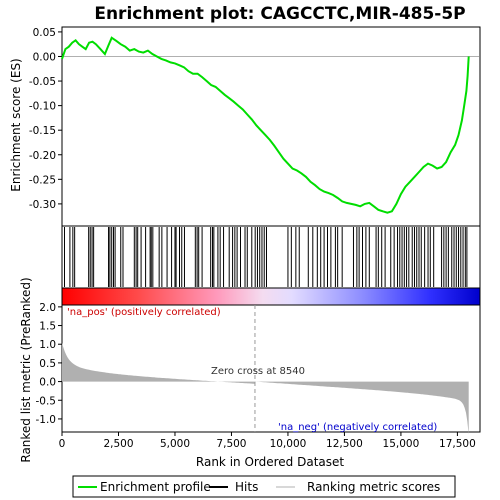 Image resolution: width=500 pixels, height=500 pixels. I want to click on hits-panel, so click(271, 257).